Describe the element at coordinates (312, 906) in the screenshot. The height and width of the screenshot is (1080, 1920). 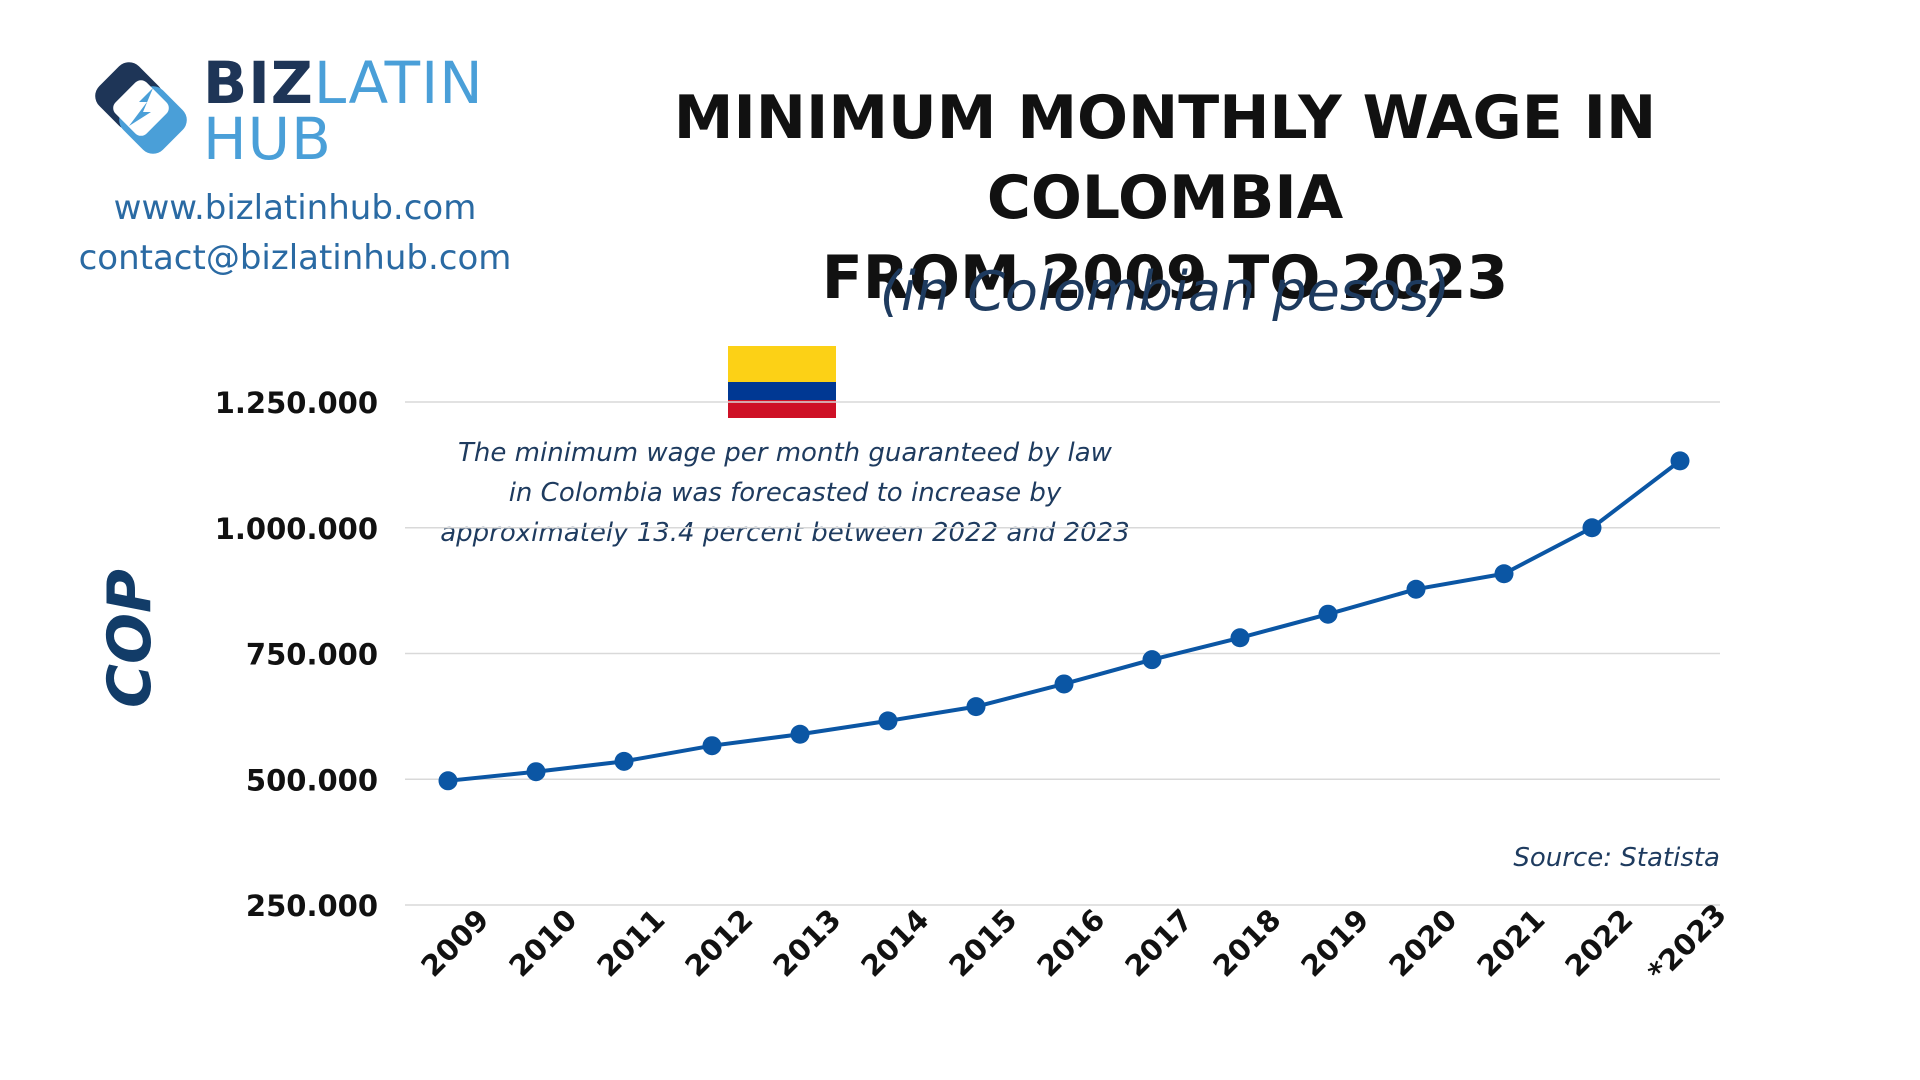
I see `y-tick-label: 250.000` at that location.